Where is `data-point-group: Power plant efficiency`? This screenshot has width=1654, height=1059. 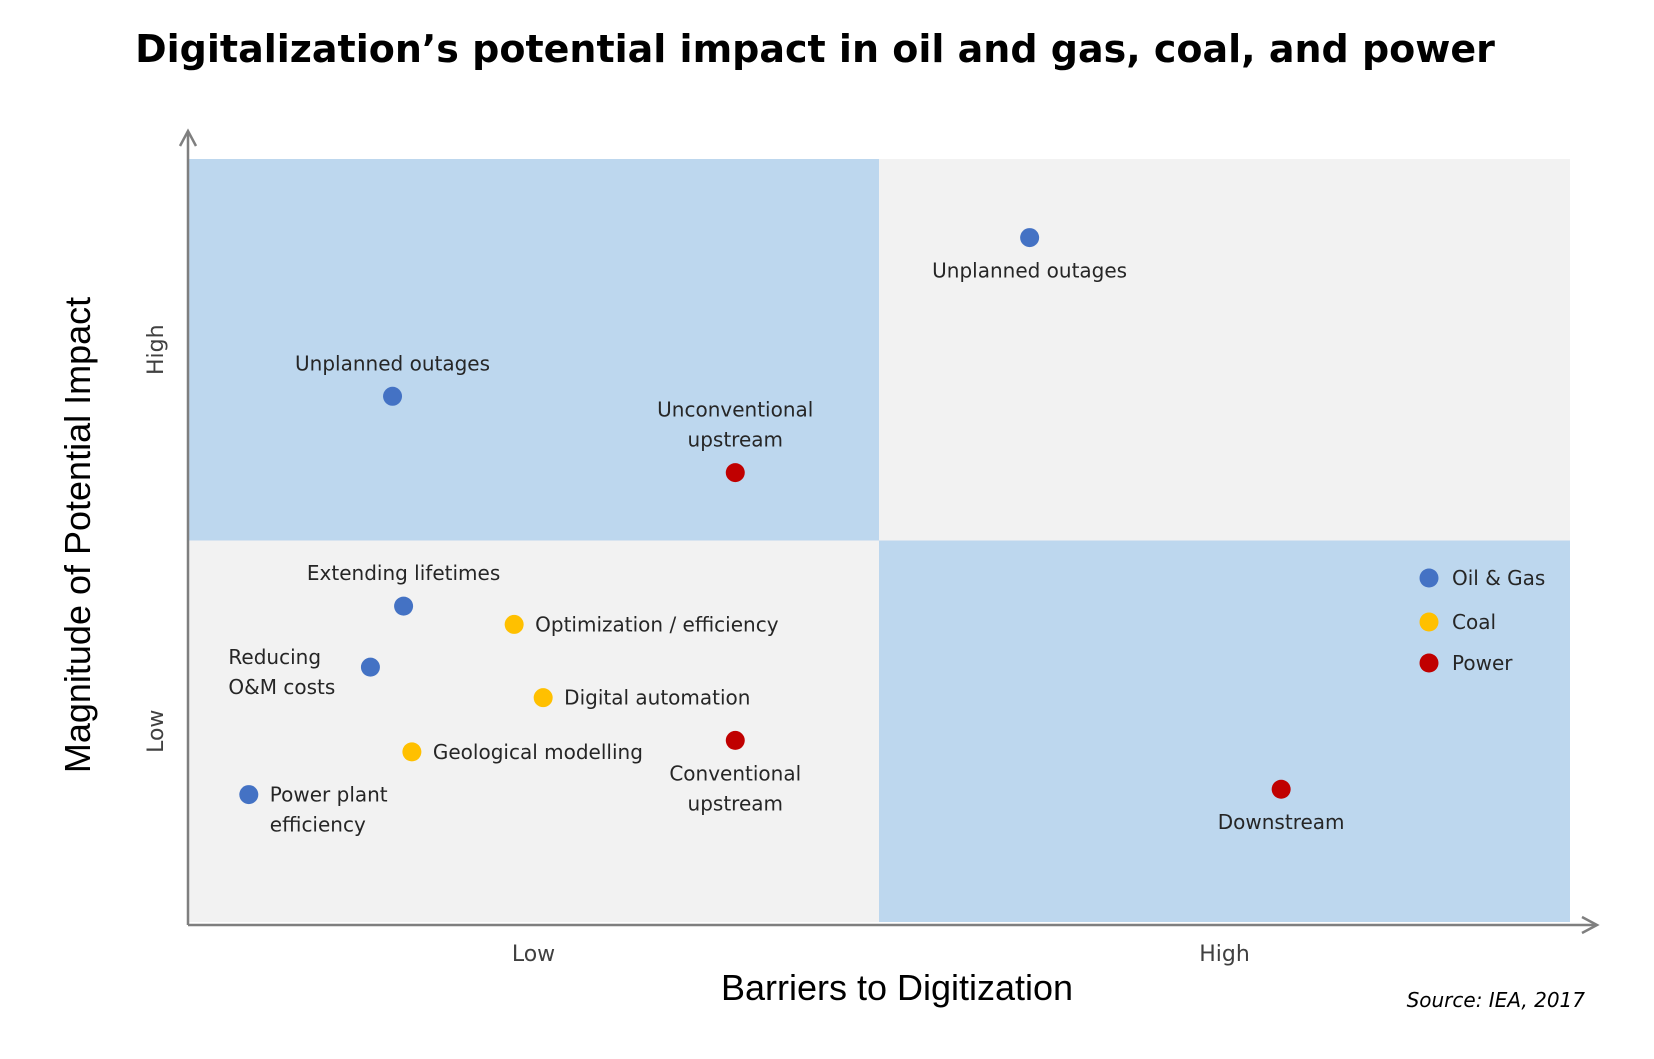 data-point-group: Power plant efficiency is located at coordinates (313, 810).